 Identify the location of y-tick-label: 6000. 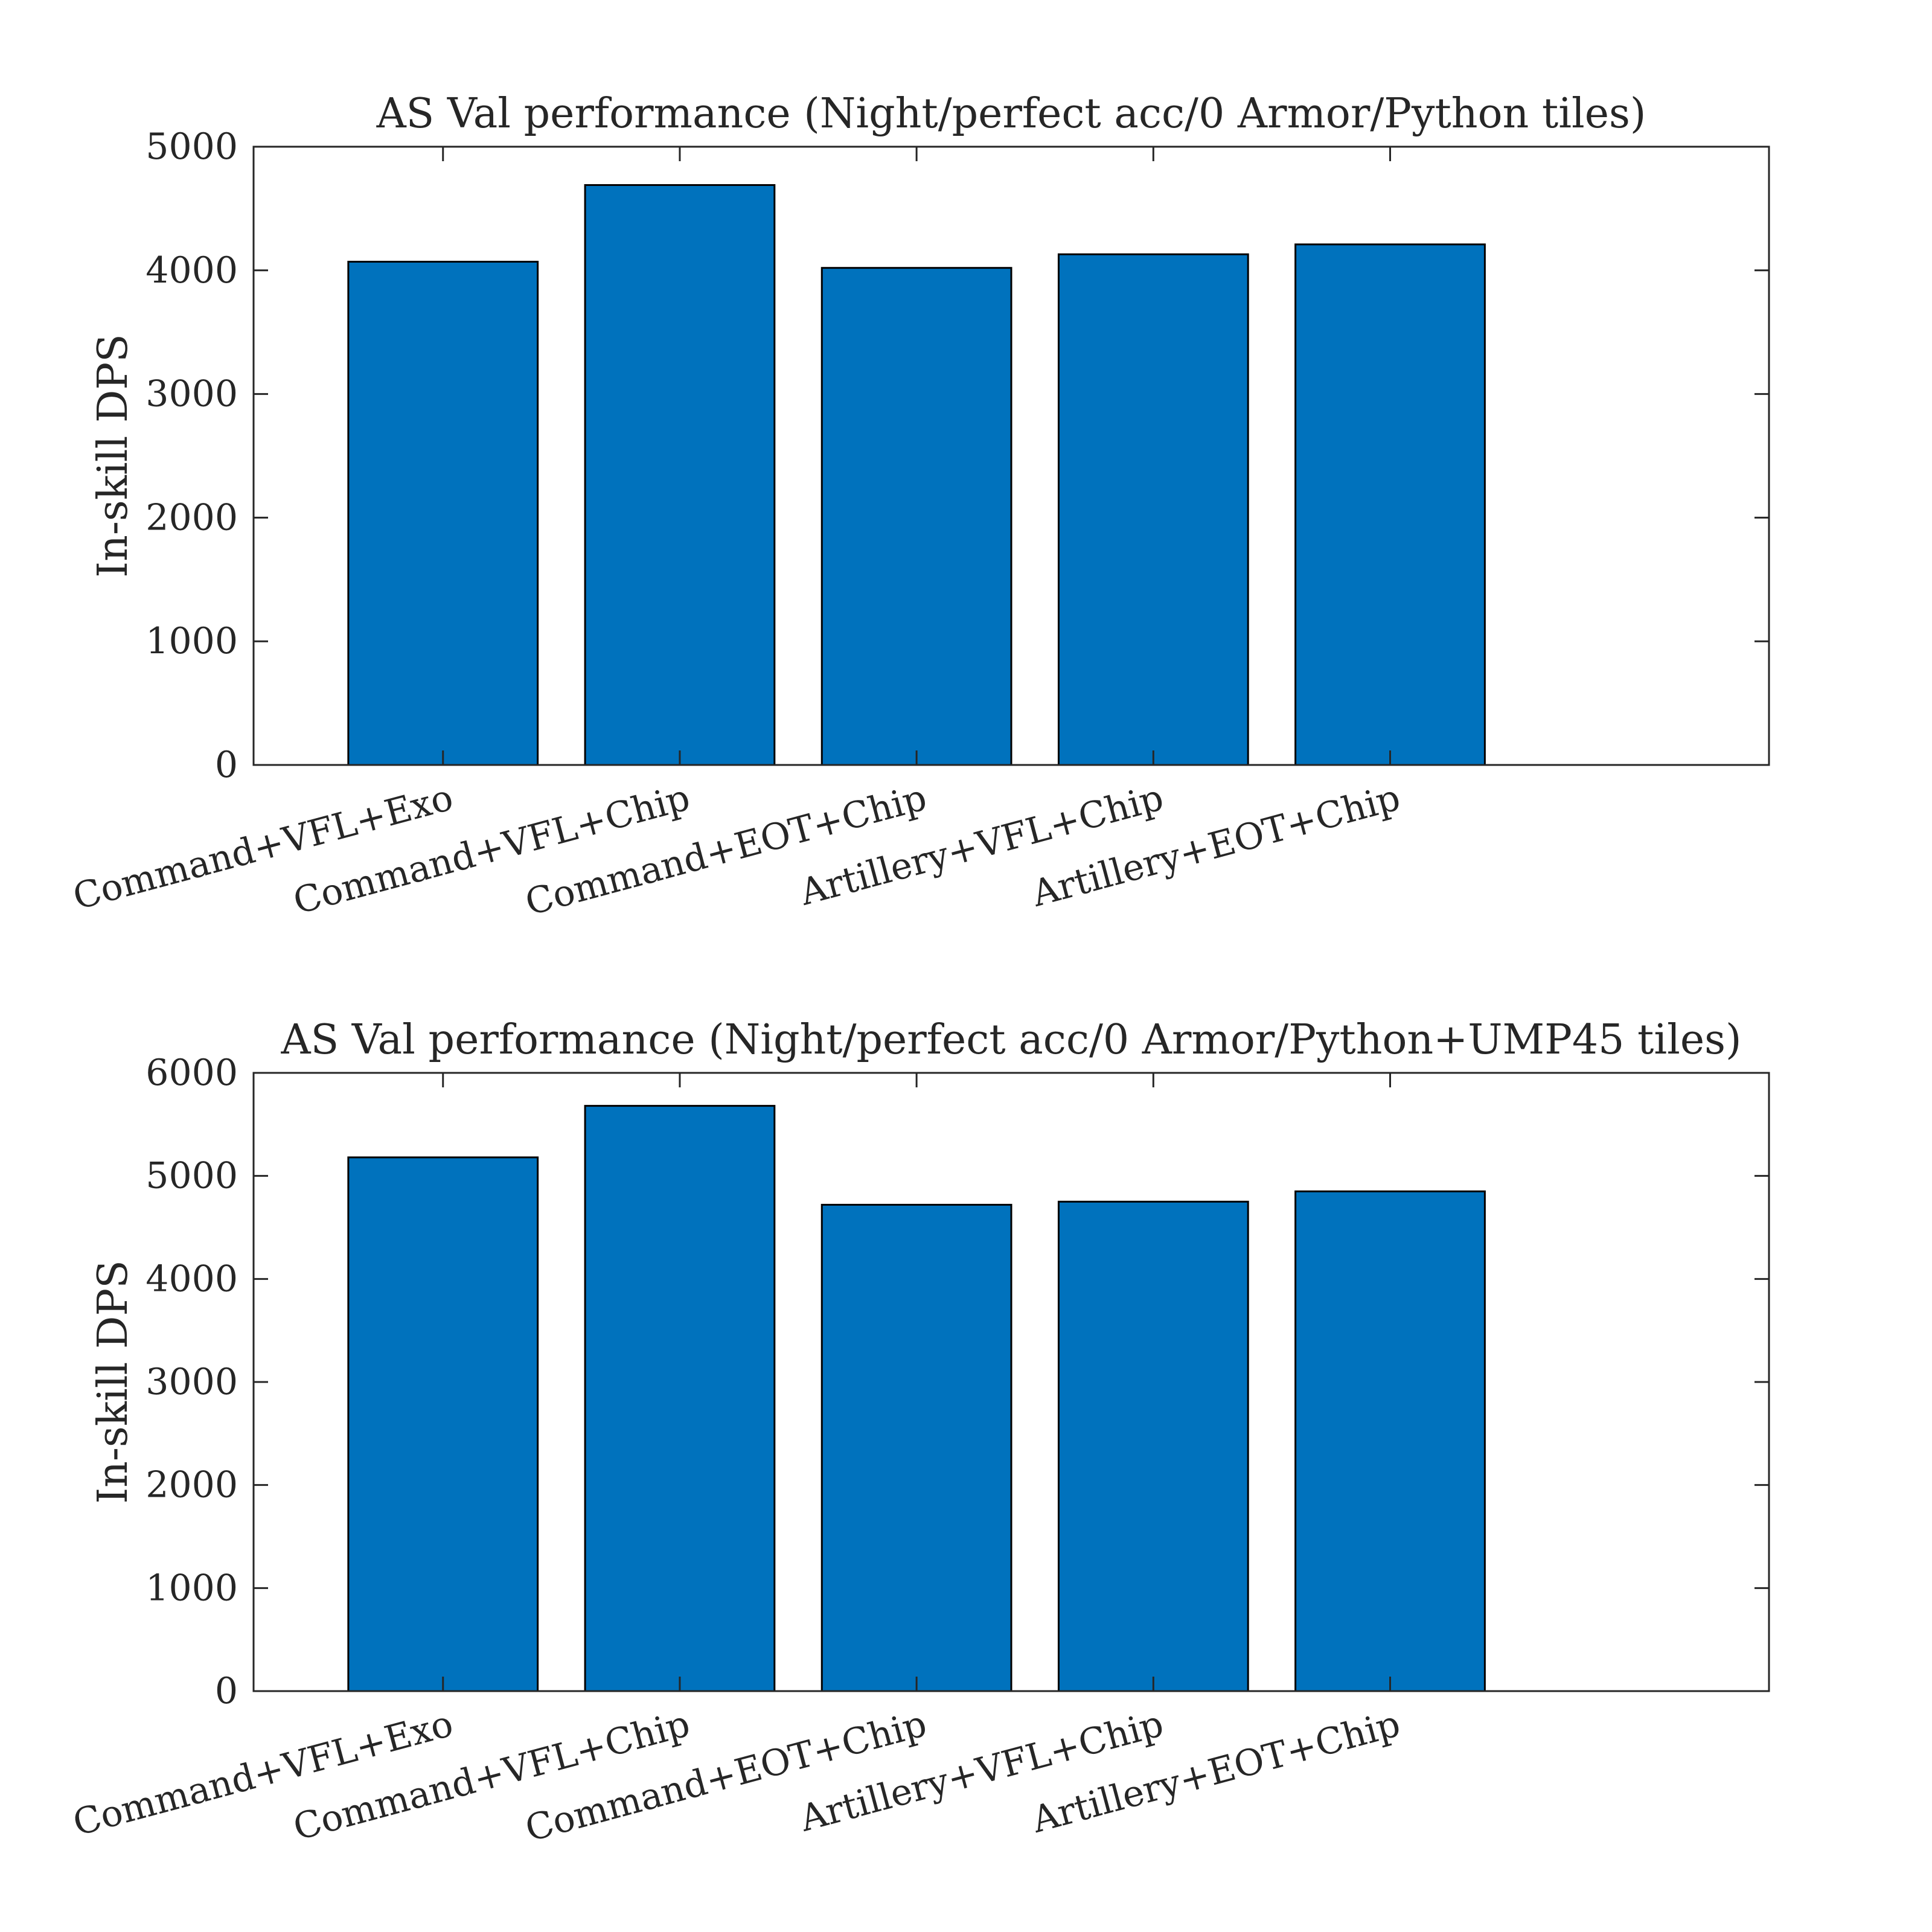
(192, 1073).